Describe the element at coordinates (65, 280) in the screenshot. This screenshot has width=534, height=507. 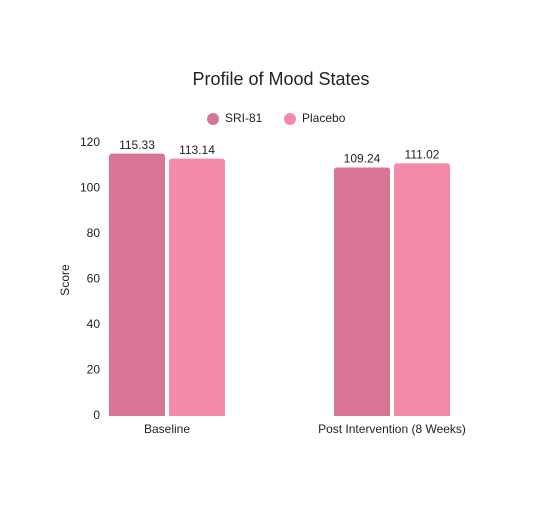
I see `y-axis-label: Score` at that location.